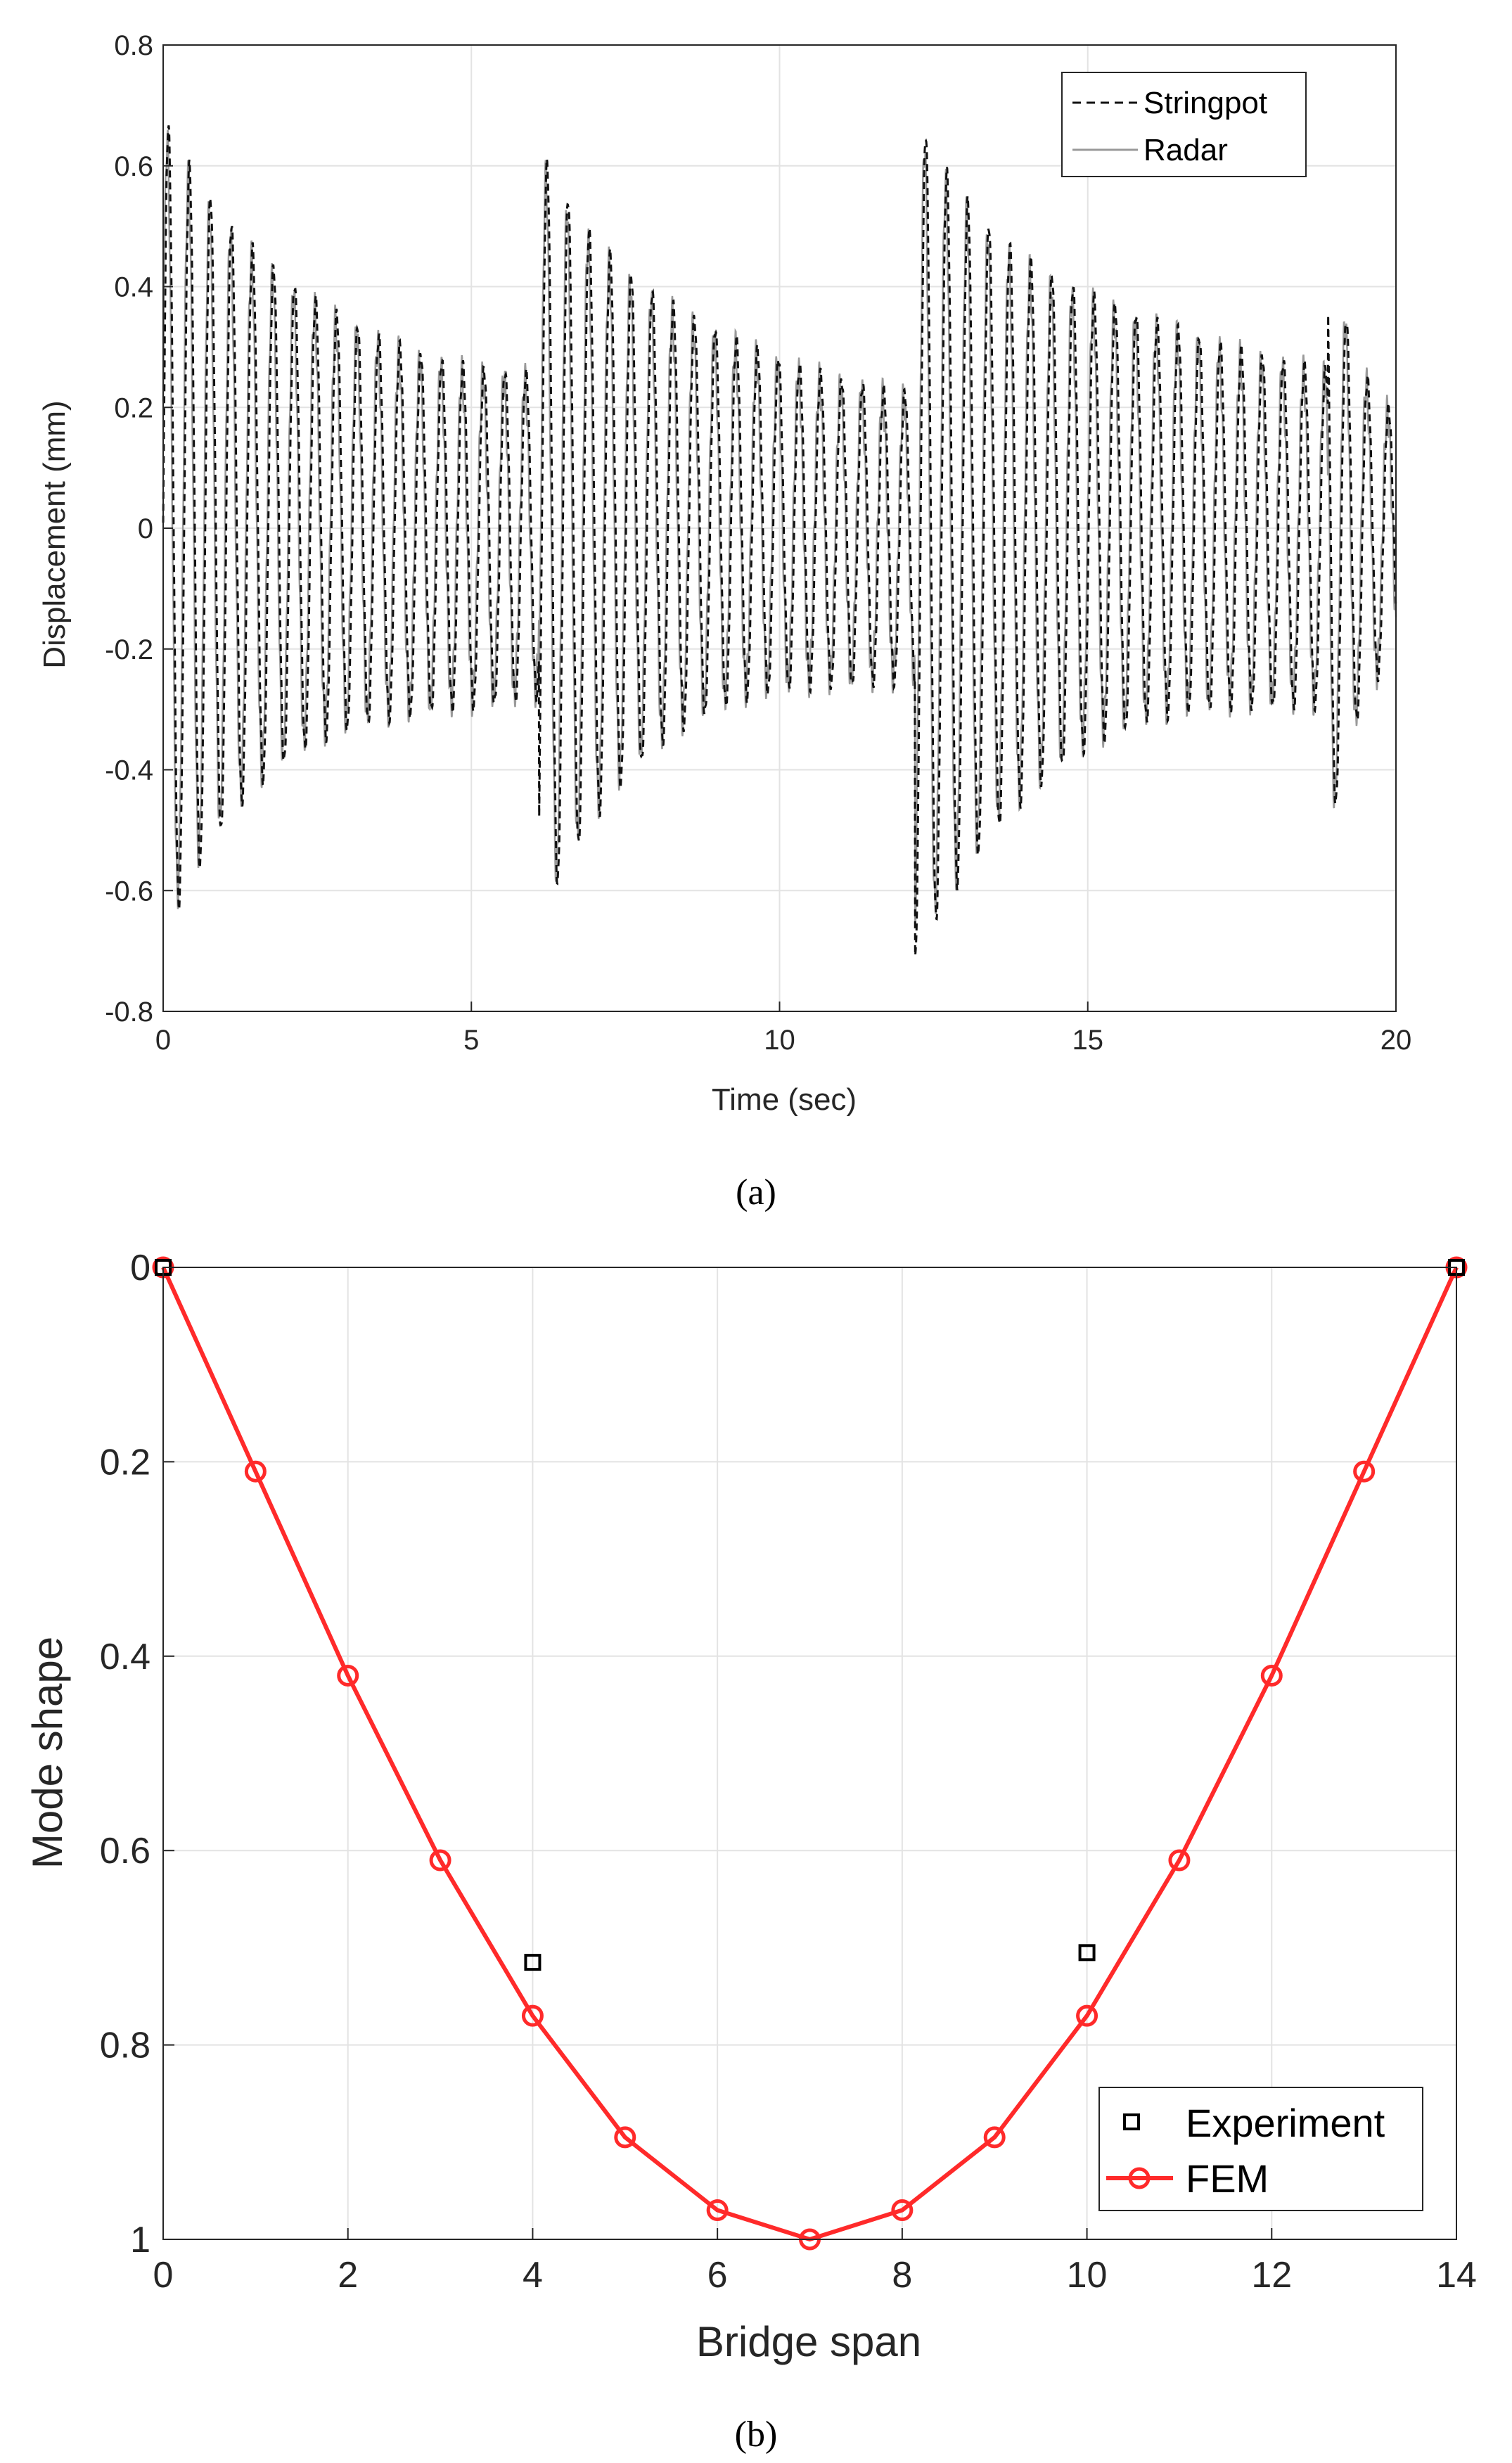 The width and height of the screenshot is (1512, 2463). I want to click on chart-b-xlabel: Bridge span, so click(808, 2341).